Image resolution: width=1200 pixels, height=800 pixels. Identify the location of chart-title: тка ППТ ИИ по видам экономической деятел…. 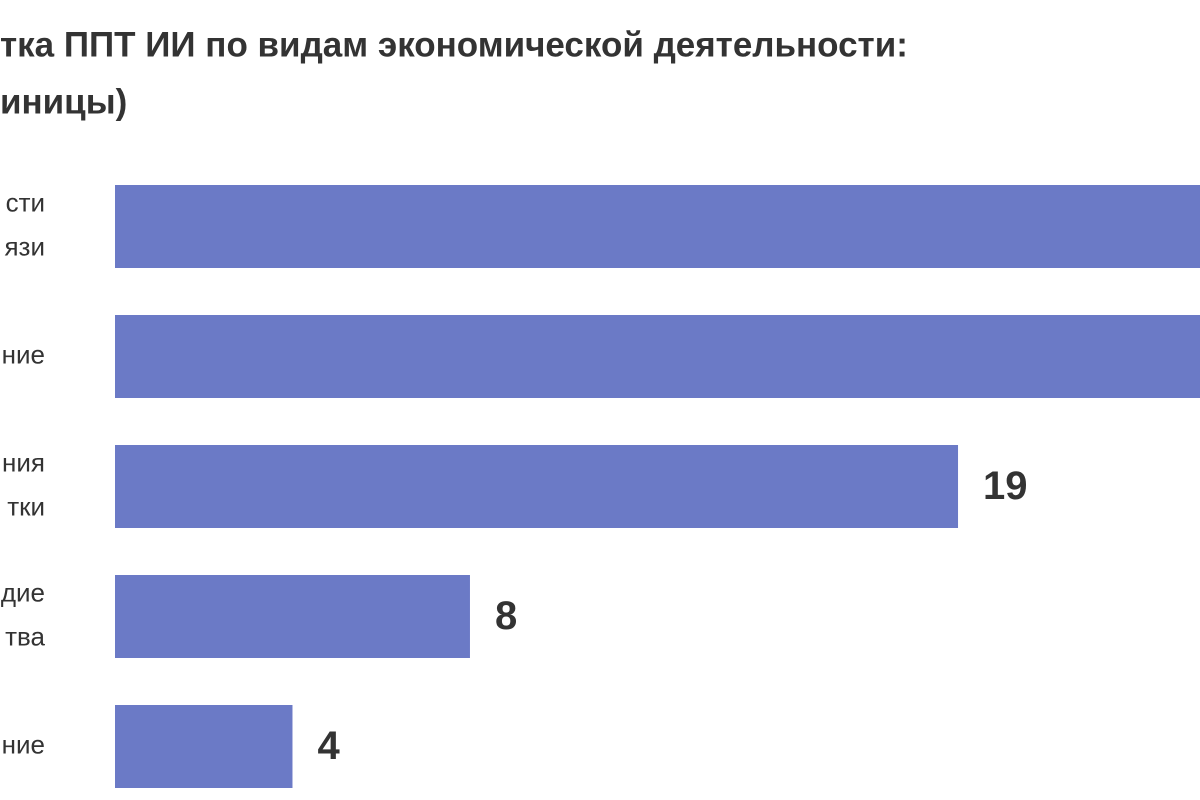
(454, 44).